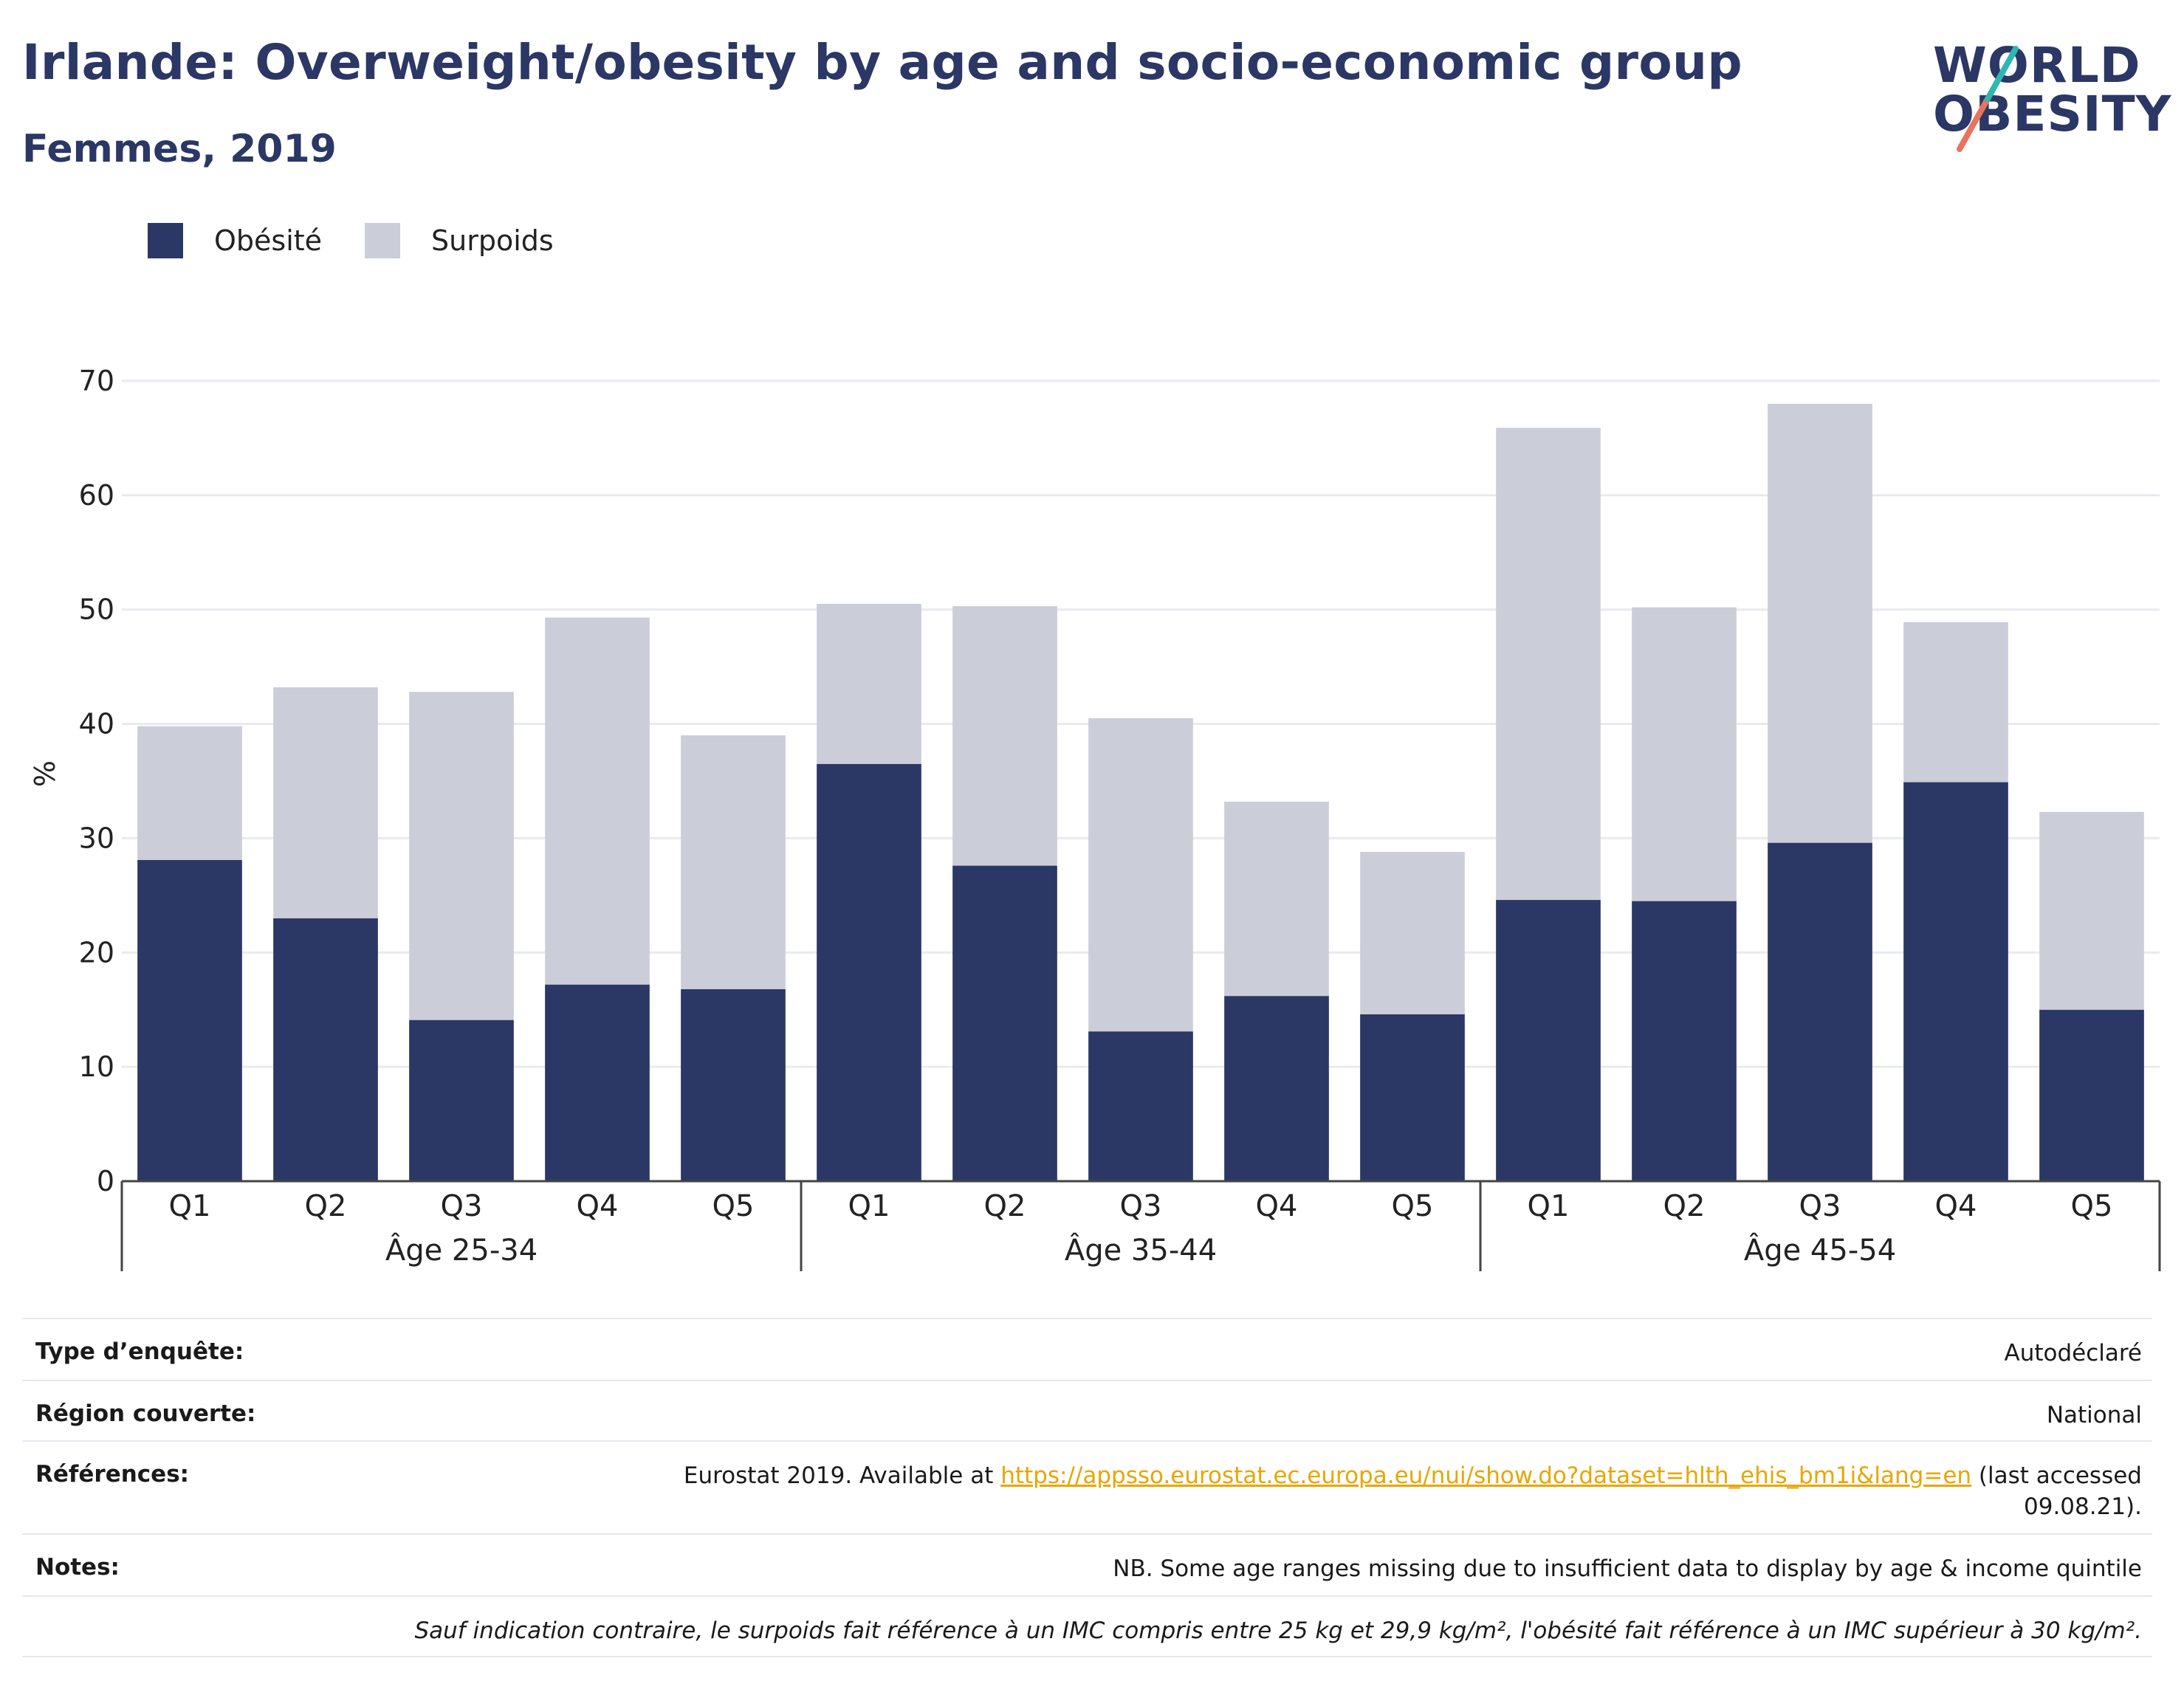 The width and height of the screenshot is (2184, 1695). What do you see at coordinates (165, 241) in the screenshot?
I see `legend-swatch-obesity` at bounding box center [165, 241].